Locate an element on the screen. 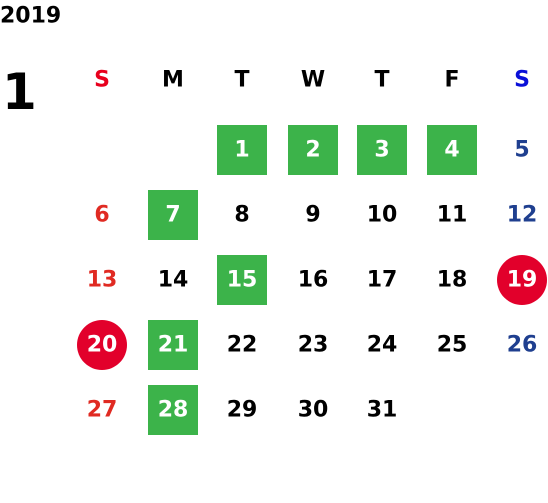 Image resolution: width=548 pixels, height=503 pixels. day: 29 is located at coordinates (242, 410).